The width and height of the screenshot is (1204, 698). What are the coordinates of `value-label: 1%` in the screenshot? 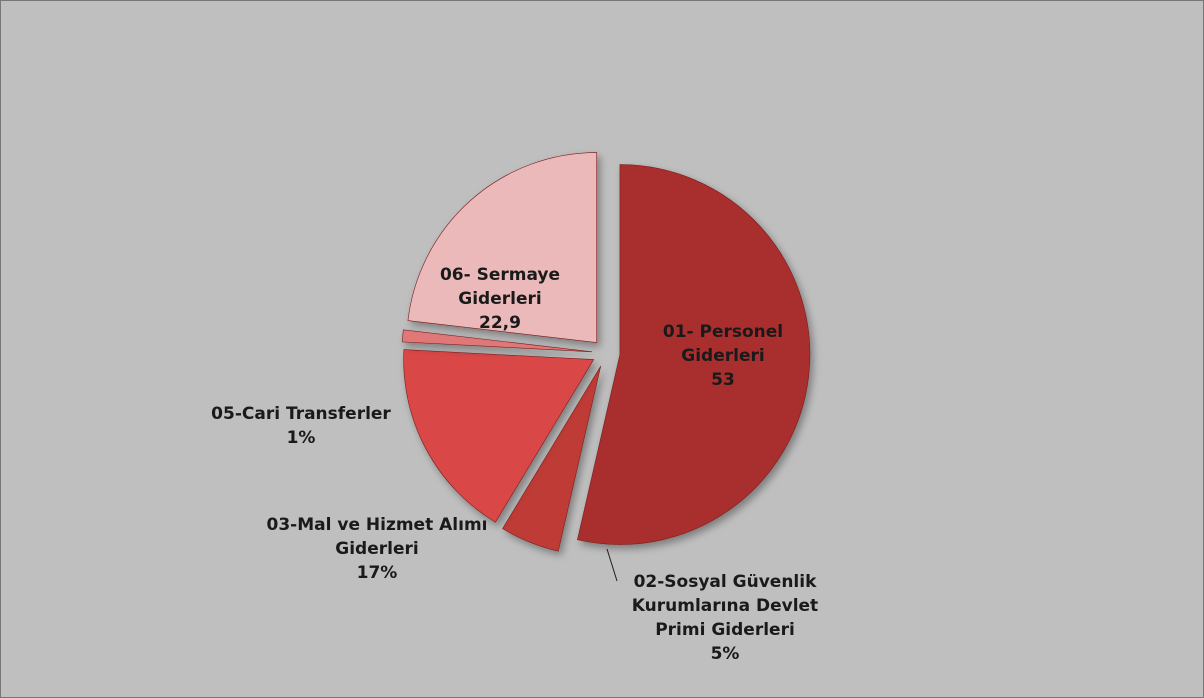 It's located at (301, 438).